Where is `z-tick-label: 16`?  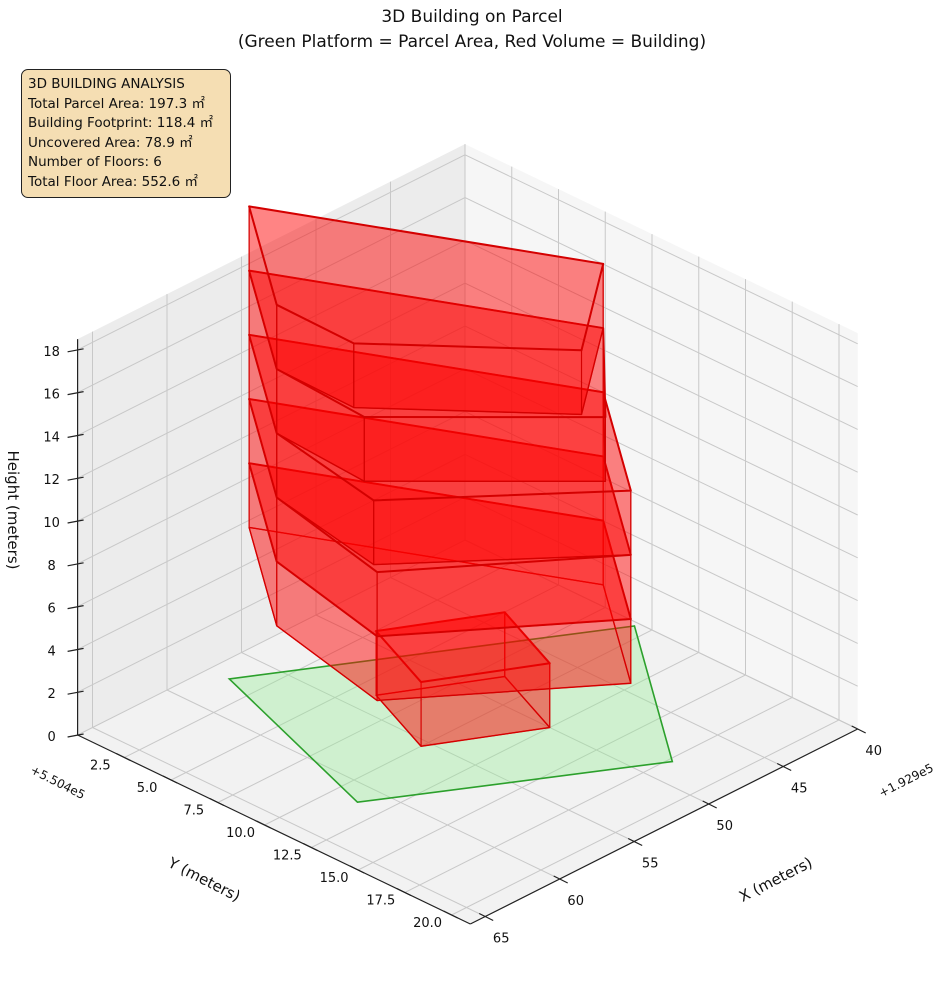 z-tick-label: 16 is located at coordinates (51, 395).